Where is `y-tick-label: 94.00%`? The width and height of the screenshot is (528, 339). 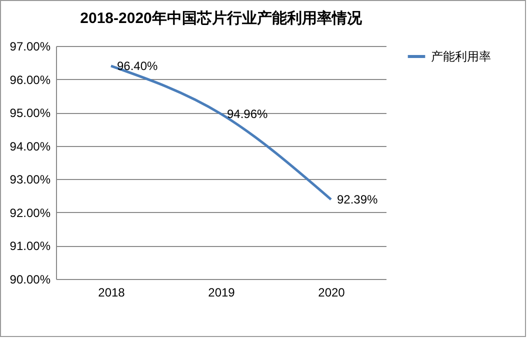
y-tick-label: 94.00% is located at coordinates (30, 146).